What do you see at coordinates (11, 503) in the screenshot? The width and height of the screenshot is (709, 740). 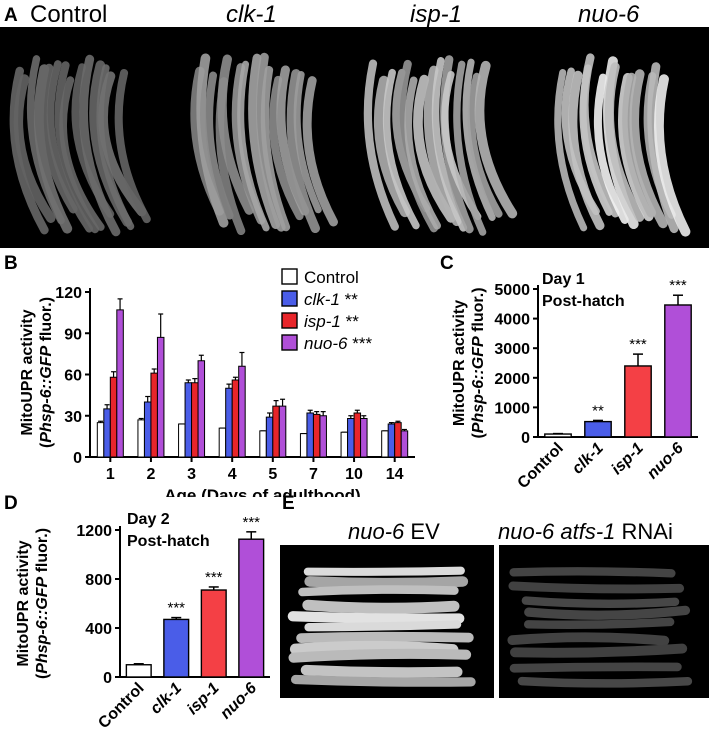 I see `panel-d-letter: D` at bounding box center [11, 503].